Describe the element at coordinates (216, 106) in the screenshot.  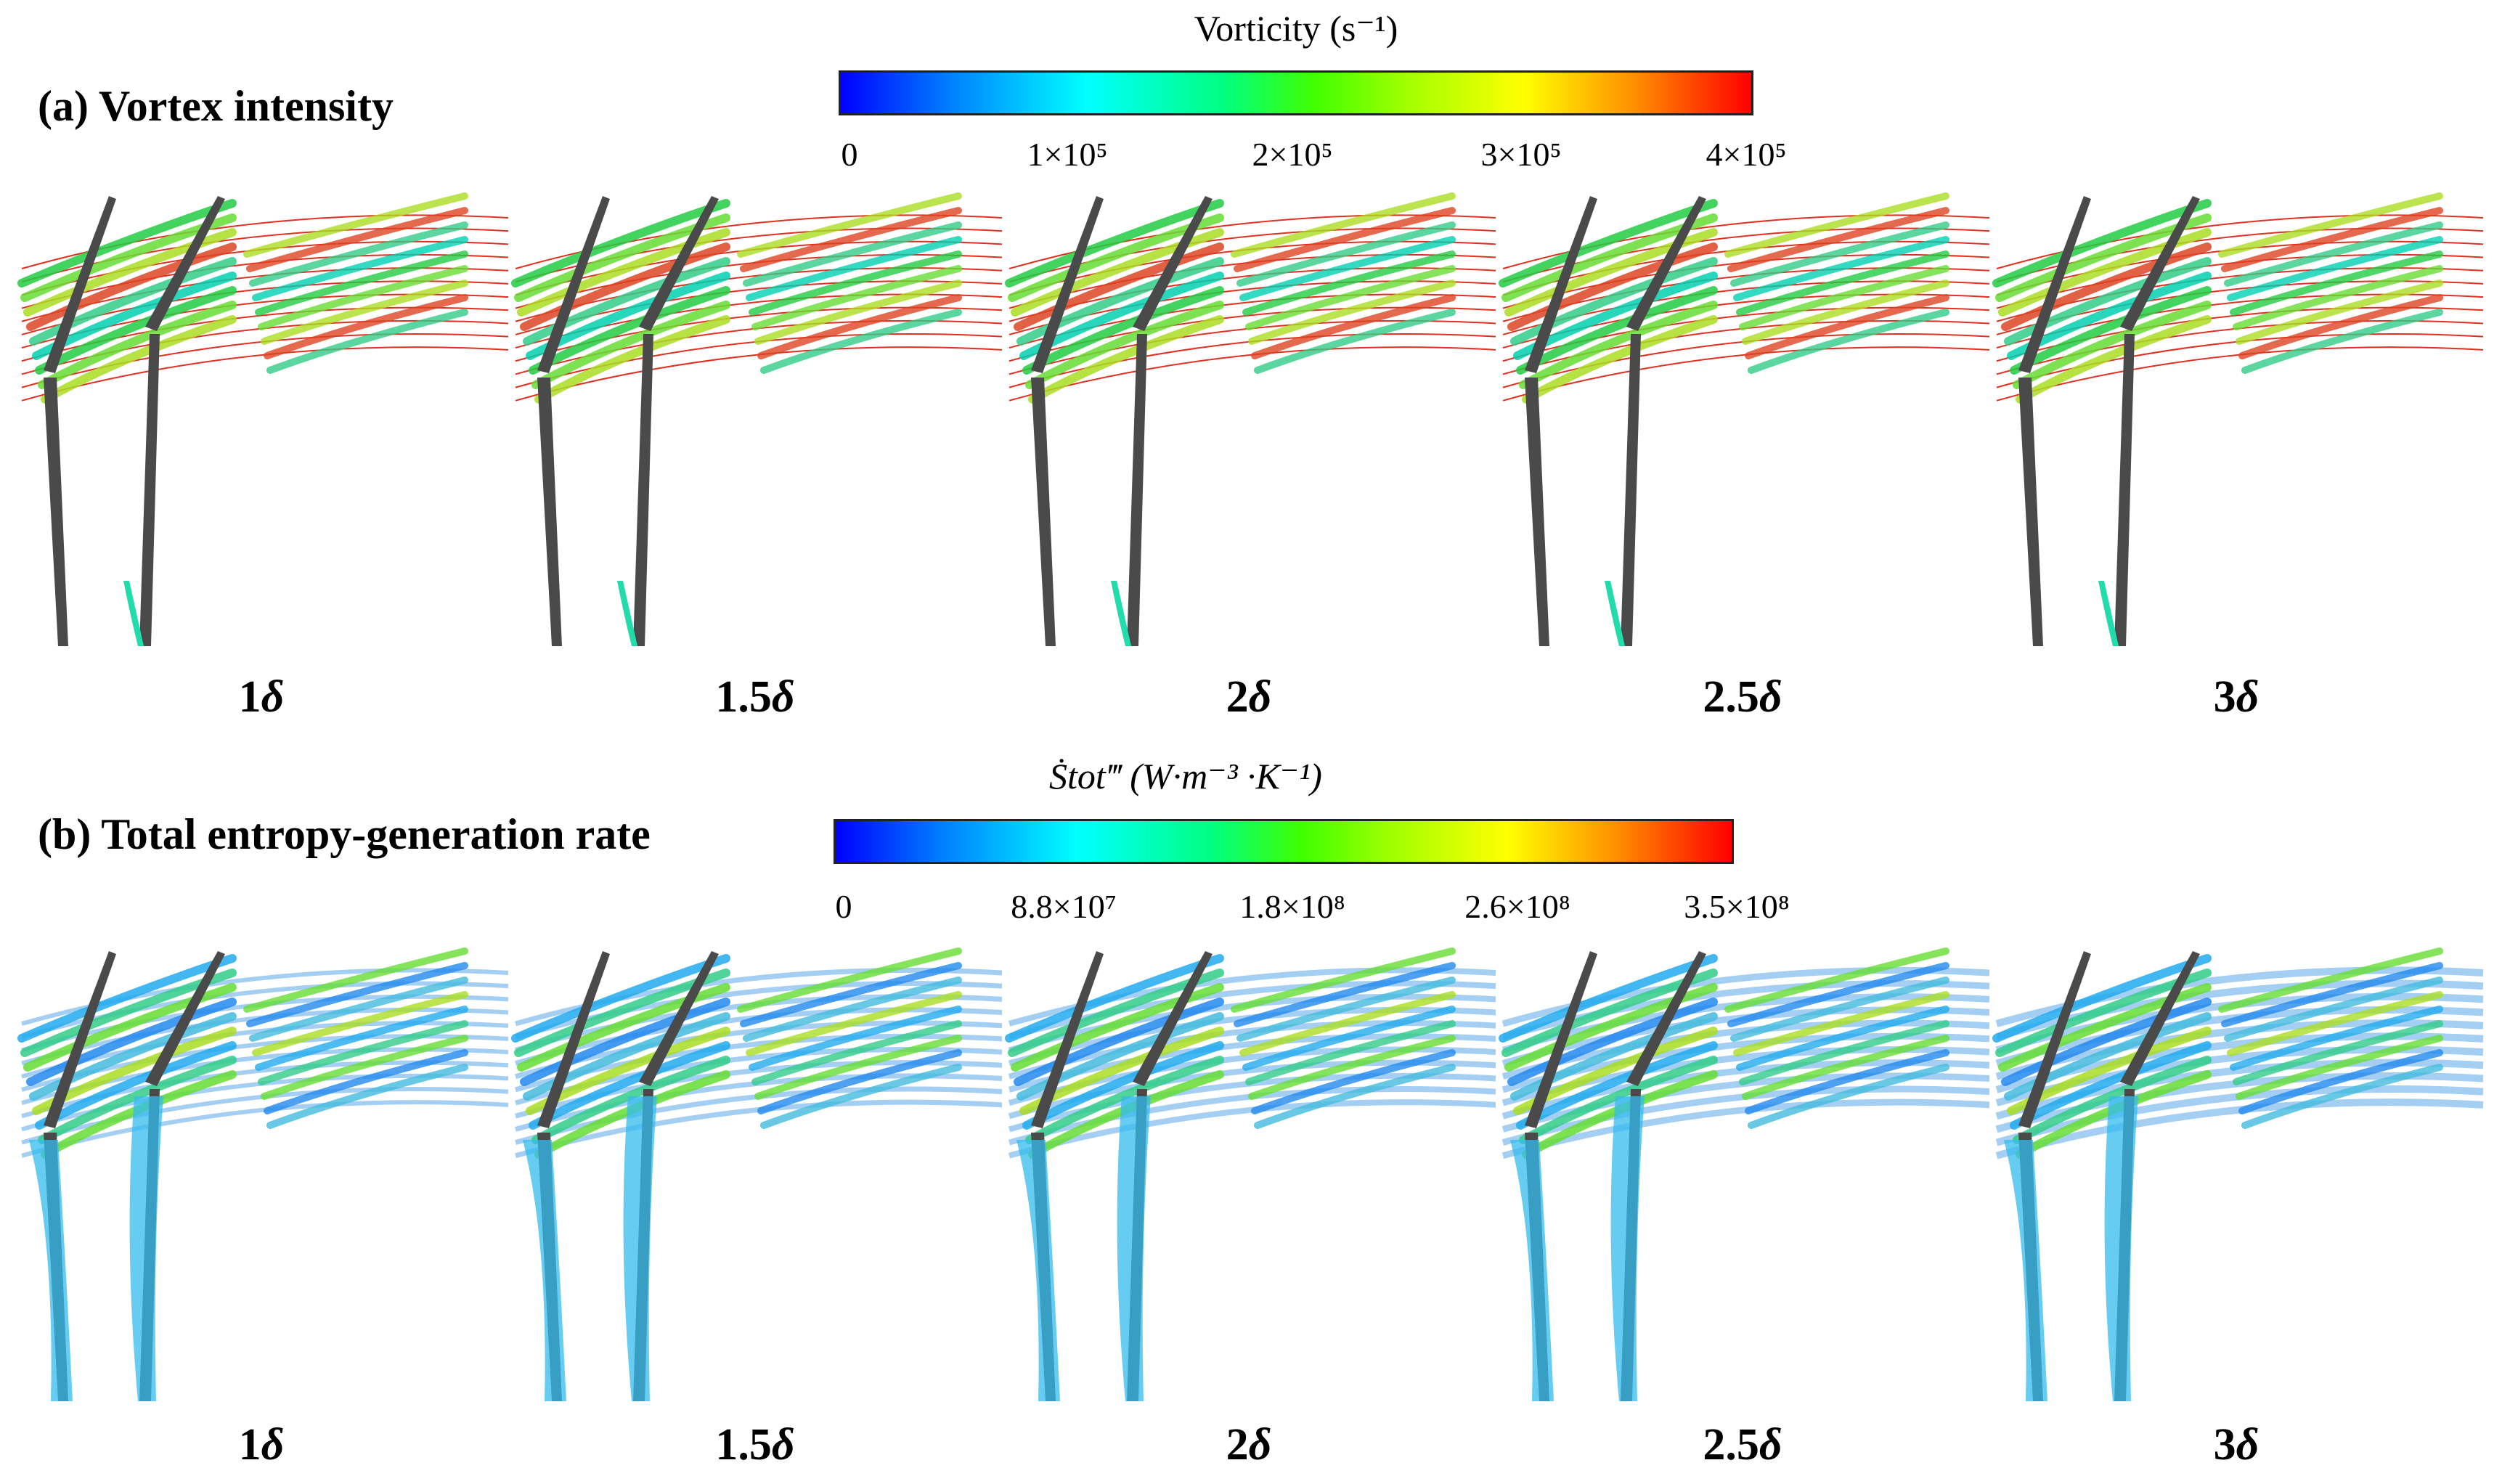
I see `section-a-title: (a) Vortex intensity` at that location.